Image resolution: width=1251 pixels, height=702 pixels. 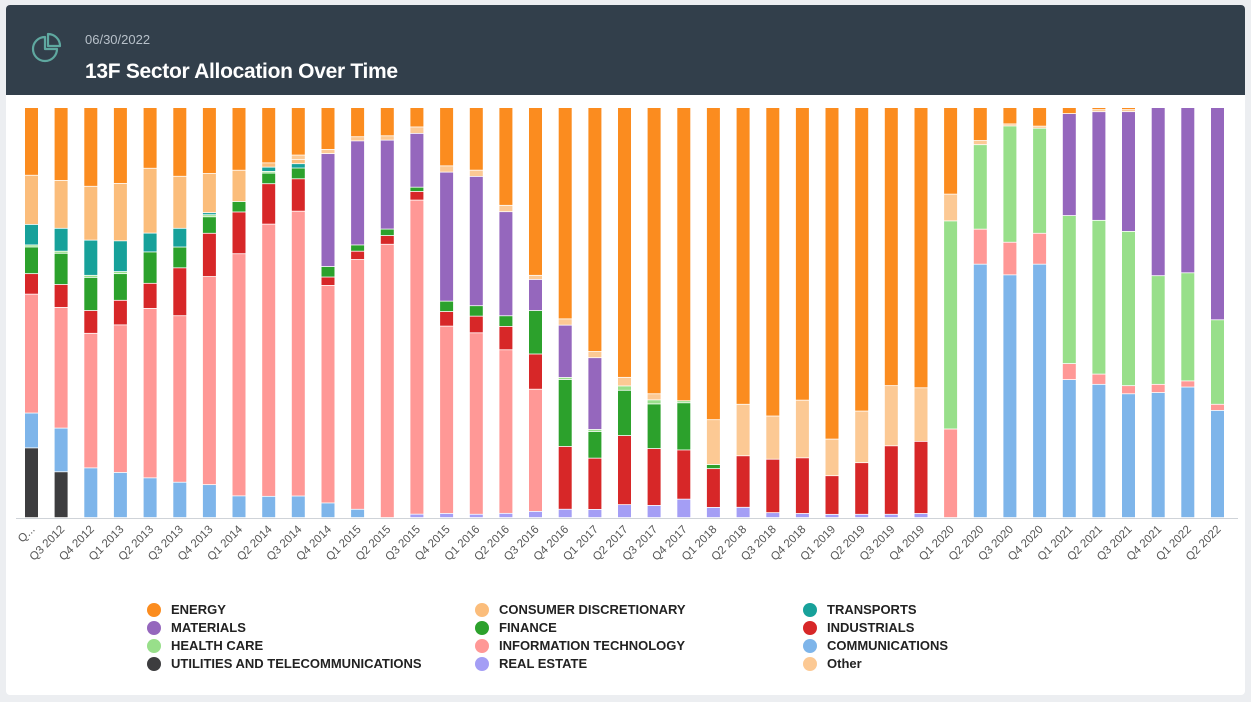 I want to click on legend-item: HEALTH CARE, so click(x=205, y=645).